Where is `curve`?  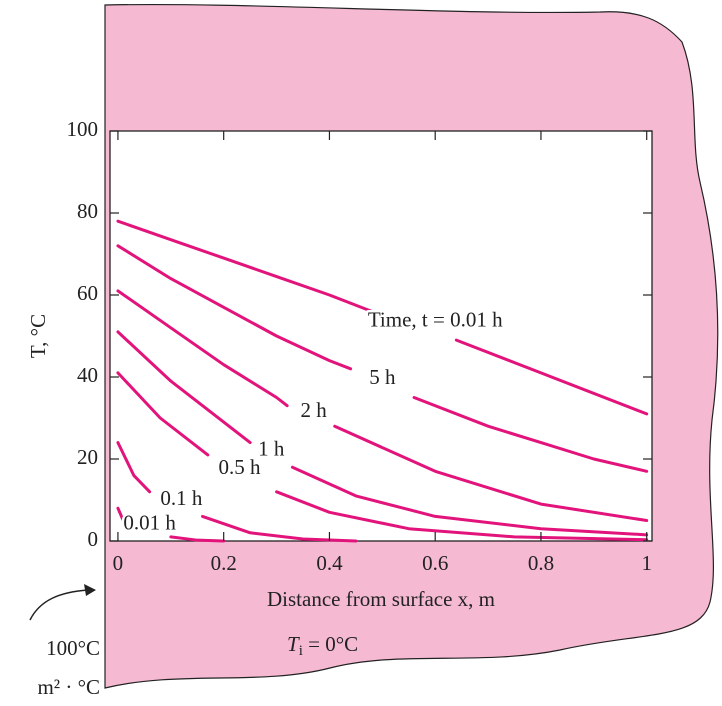 curve is located at coordinates (171, 524).